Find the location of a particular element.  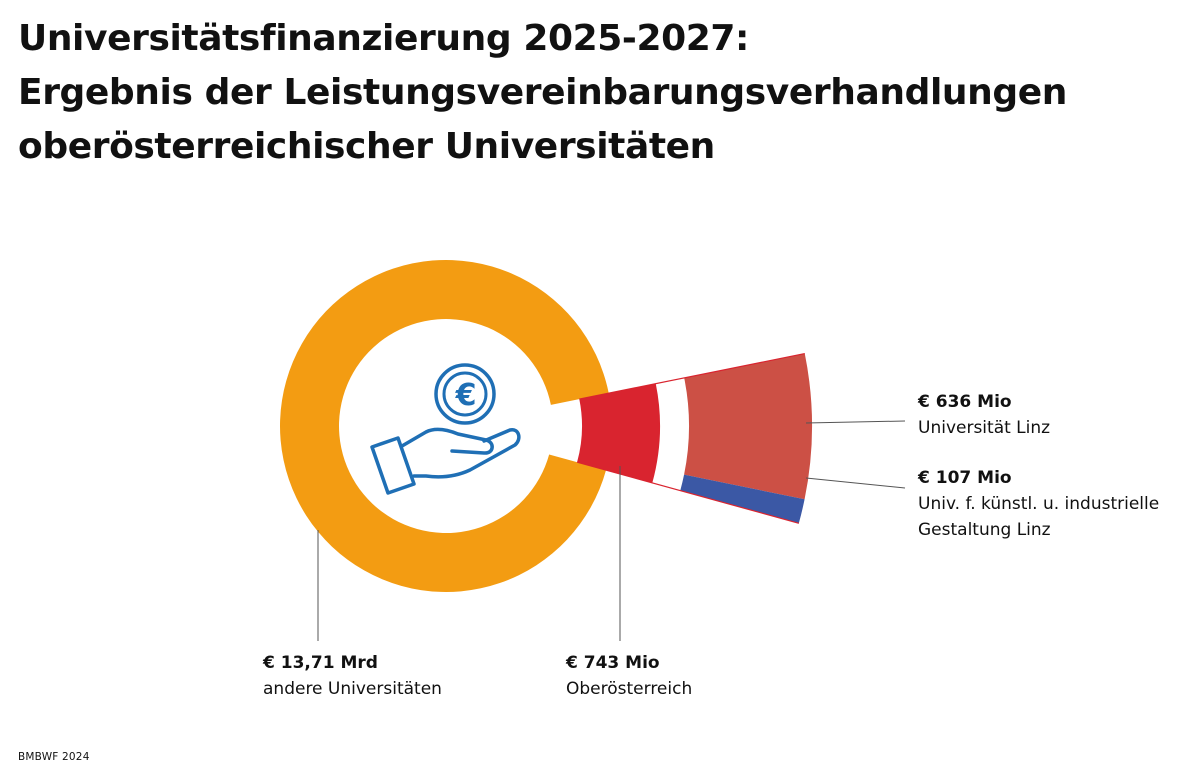

value-kunstuniversitaet-linz: € 107 Mio is located at coordinates (965, 478).